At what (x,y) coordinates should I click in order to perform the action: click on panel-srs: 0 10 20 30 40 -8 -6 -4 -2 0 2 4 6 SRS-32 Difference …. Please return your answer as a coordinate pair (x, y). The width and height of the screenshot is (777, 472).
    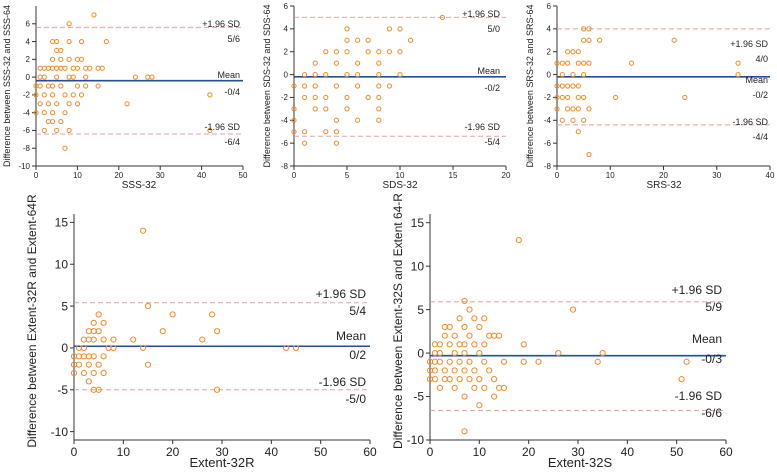
    Looking at the image, I should click on (650, 96).